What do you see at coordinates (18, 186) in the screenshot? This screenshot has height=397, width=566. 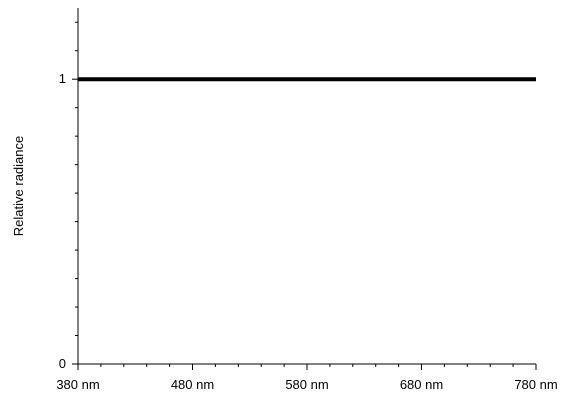 I see `y-axis-title: Relative radiance` at bounding box center [18, 186].